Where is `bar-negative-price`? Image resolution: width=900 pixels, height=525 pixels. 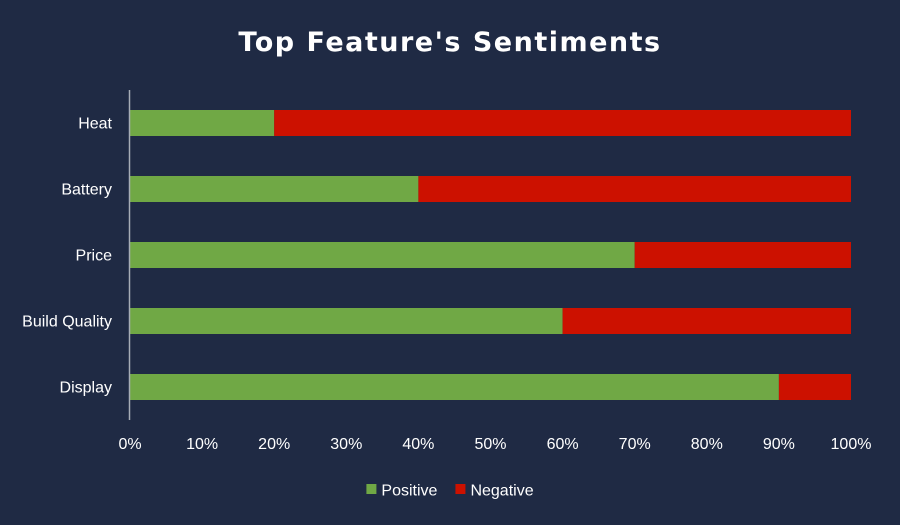 bar-negative-price is located at coordinates (742, 255).